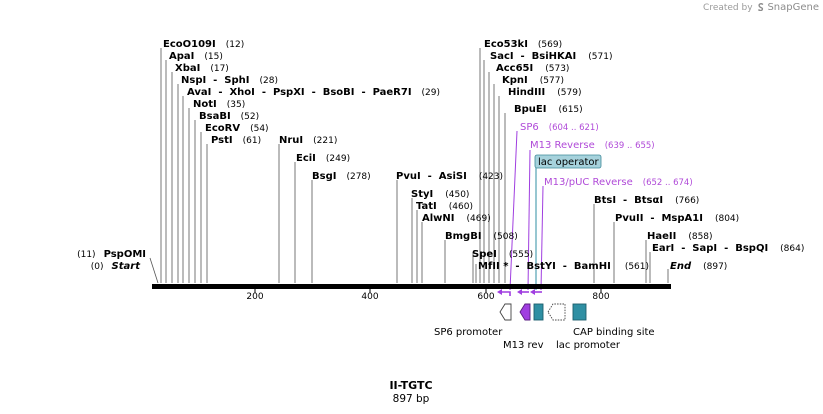 Image resolution: width=823 pixels, height=414 pixels. What do you see at coordinates (116, 266) in the screenshot?
I see `start-label: (0) Start` at bounding box center [116, 266].